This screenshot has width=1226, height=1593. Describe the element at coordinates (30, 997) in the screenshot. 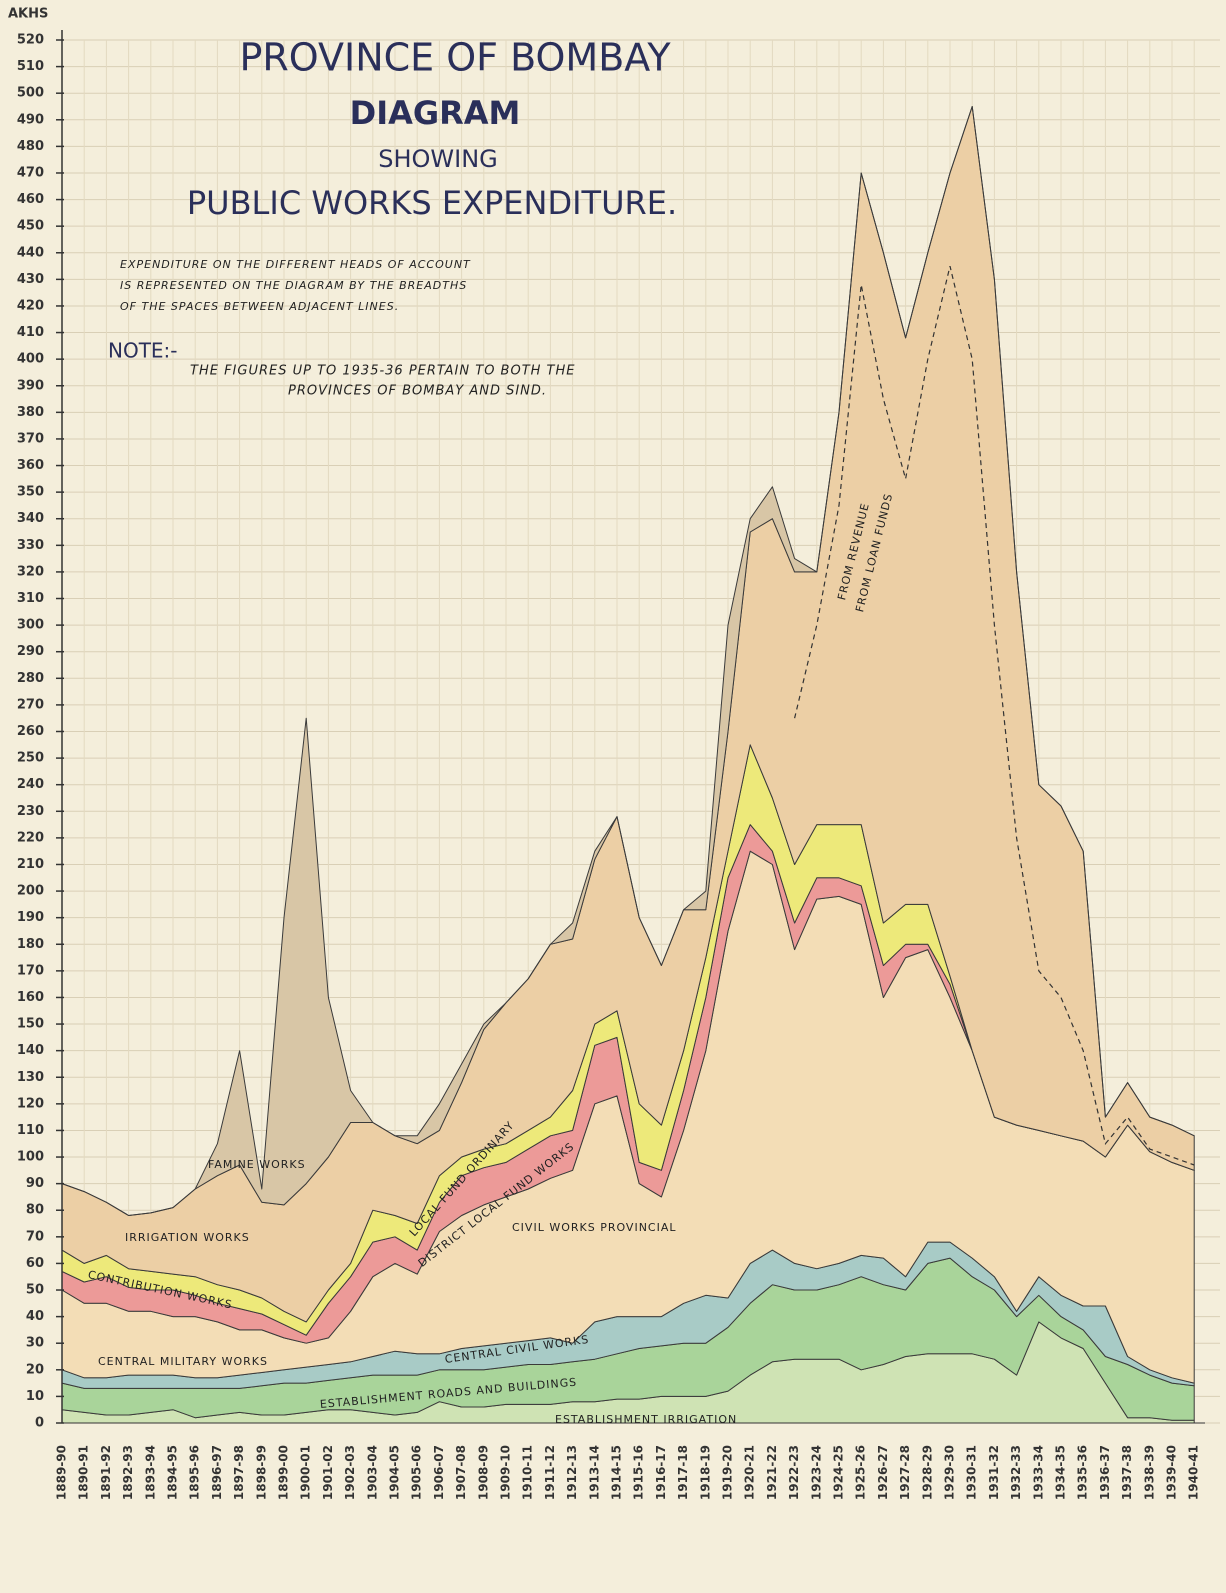

I see `y-tick-label: 160` at that location.